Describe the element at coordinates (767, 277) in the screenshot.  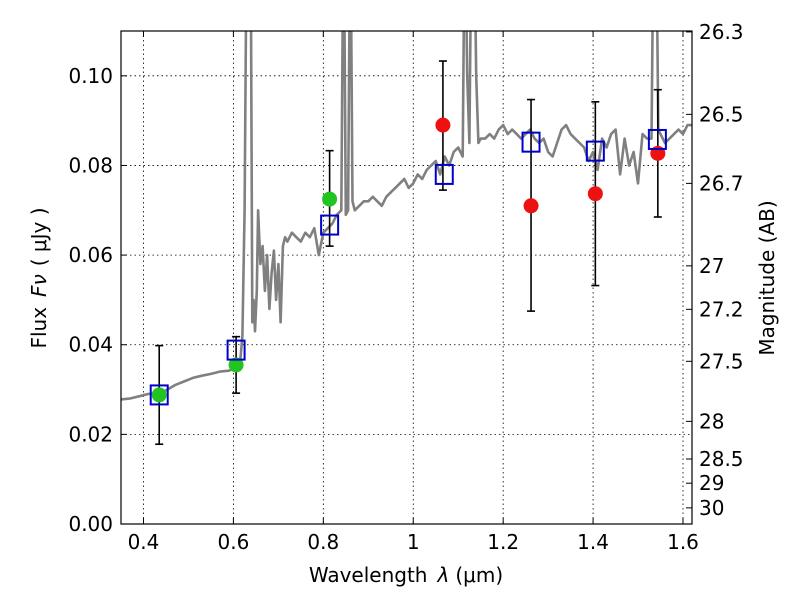
I see `right-axis-label: Magnitude (AB)` at that location.